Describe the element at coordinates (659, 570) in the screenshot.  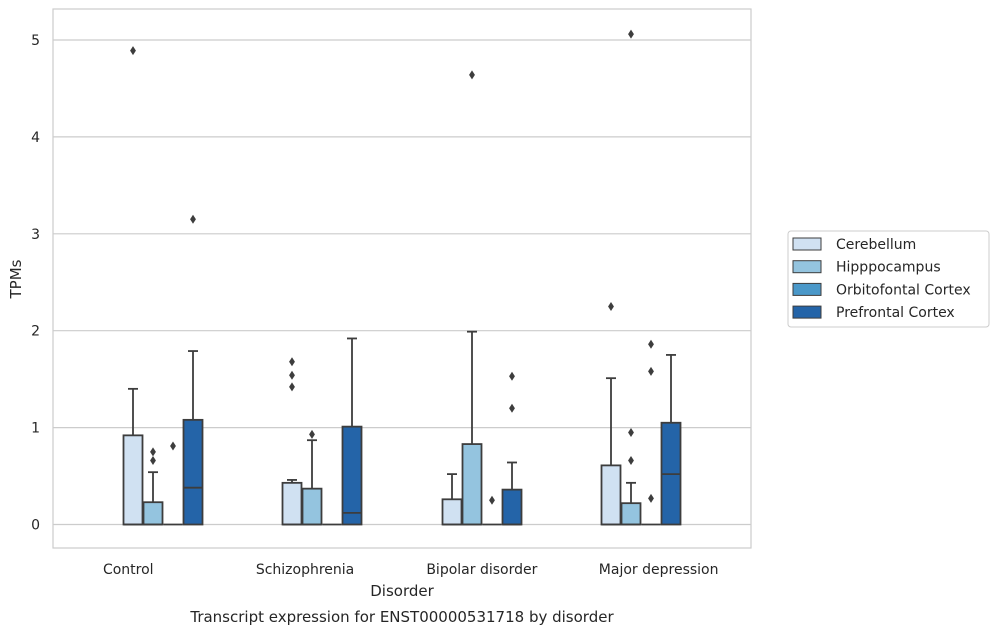
I see `x-tick-label: Major depression` at that location.